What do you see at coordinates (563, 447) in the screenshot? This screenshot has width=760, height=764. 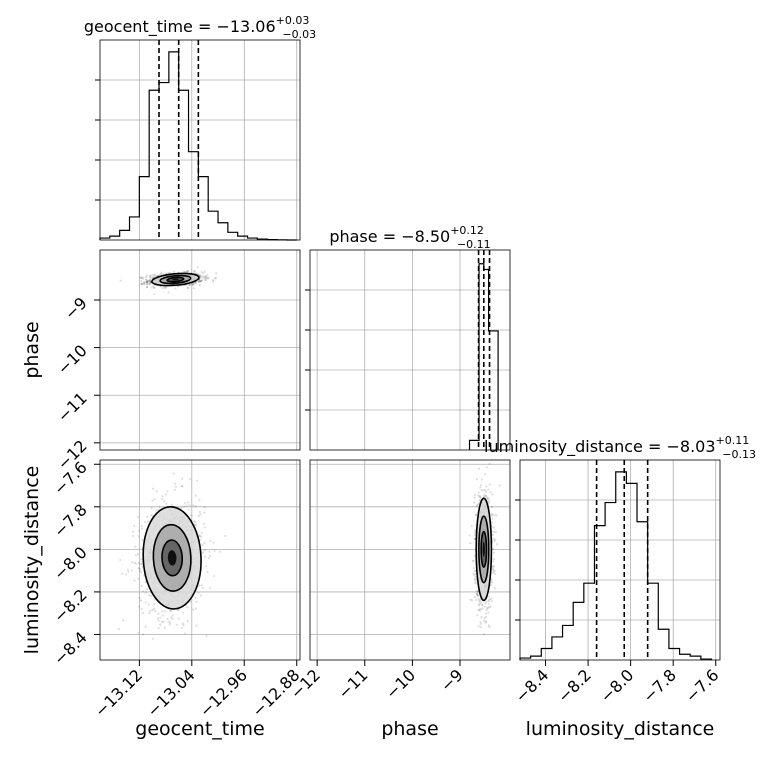 I see `title-luminosity-distance-text: luminosity_distance` at bounding box center [563, 447].